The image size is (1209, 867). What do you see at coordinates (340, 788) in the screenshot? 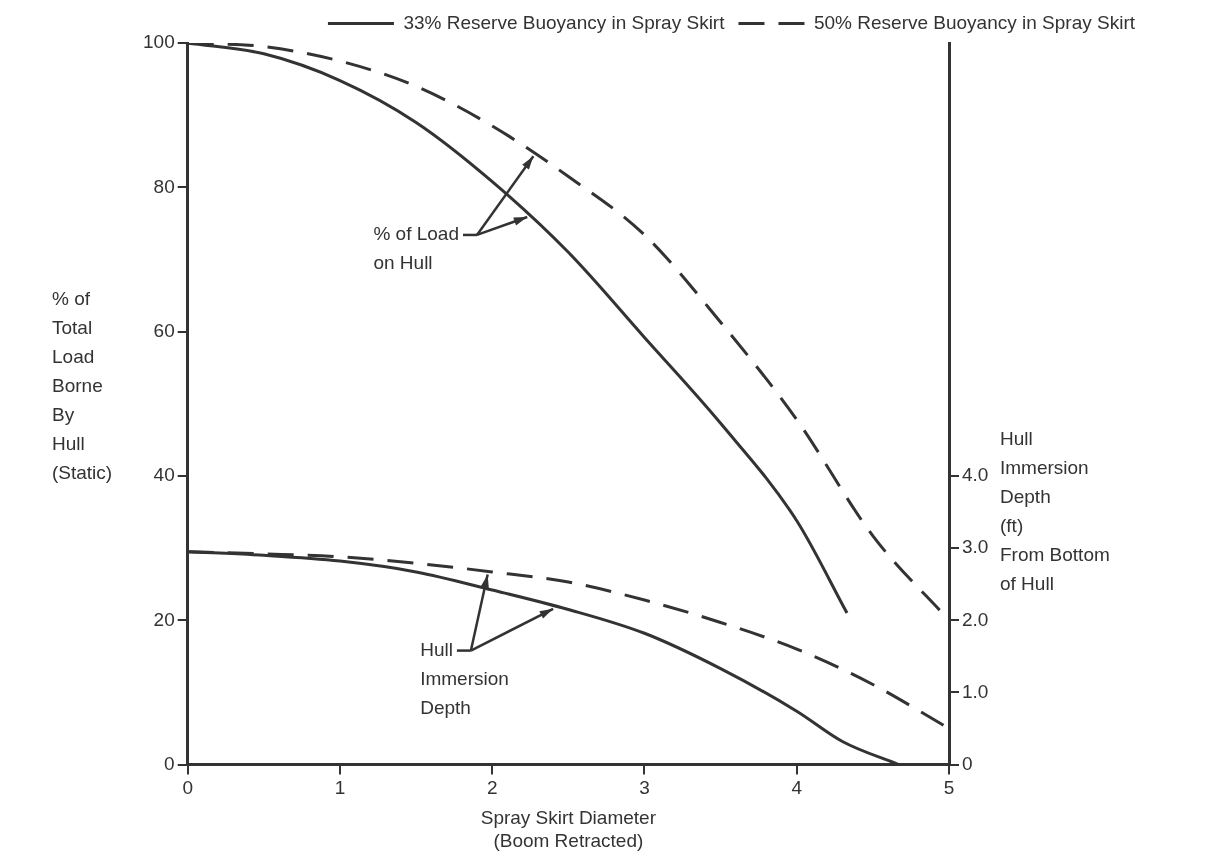
I see `x-tick-label: 1` at bounding box center [340, 788].